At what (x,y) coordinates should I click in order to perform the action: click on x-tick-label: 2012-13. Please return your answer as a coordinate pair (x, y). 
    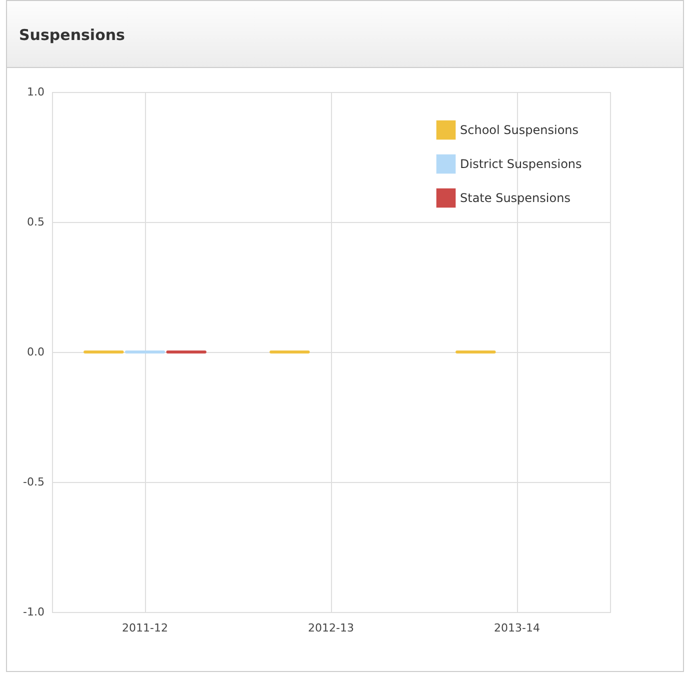
    Looking at the image, I should click on (331, 628).